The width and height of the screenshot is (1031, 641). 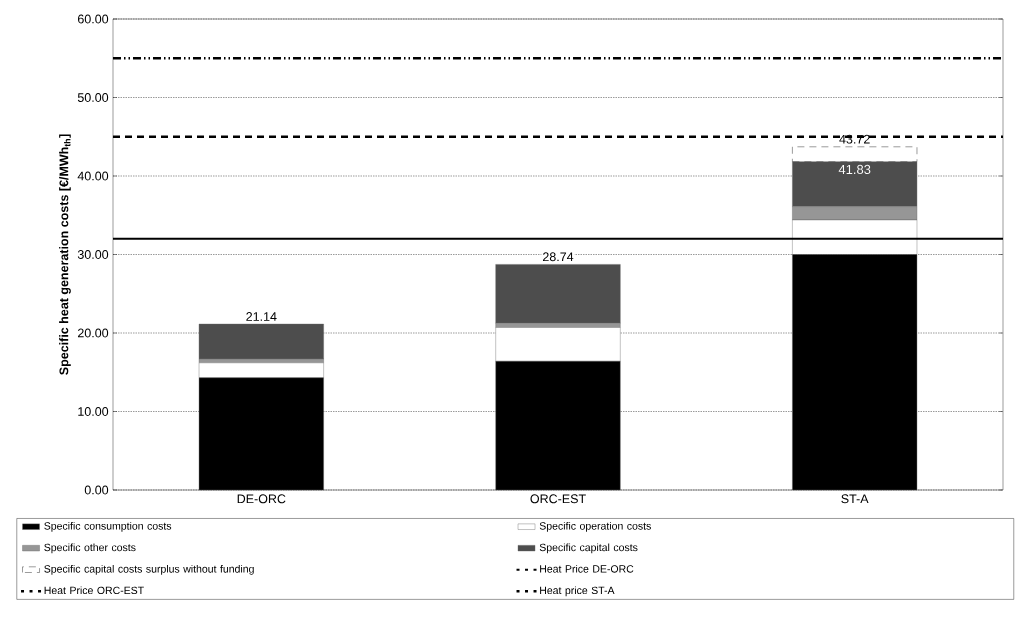 What do you see at coordinates (93, 176) in the screenshot?
I see `y-tick-label: 40.00` at bounding box center [93, 176].